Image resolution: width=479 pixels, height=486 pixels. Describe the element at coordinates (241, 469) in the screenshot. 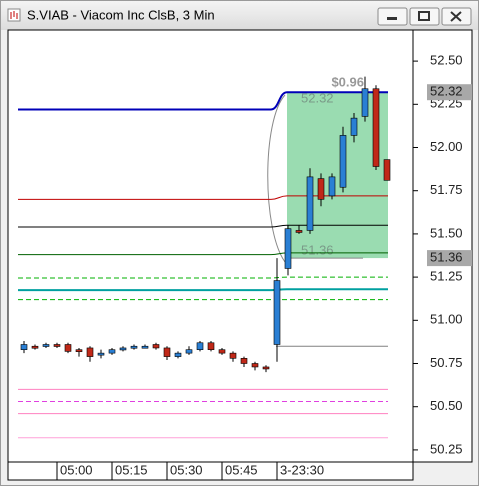

I see `x-tick-label: 05:45` at that location.